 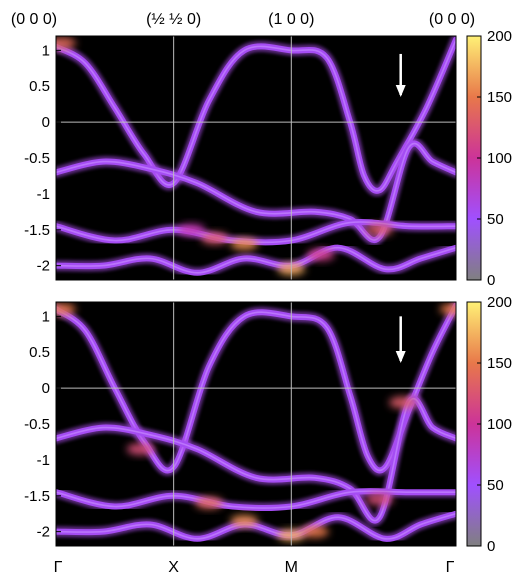 What do you see at coordinates (291, 567) in the screenshot?
I see `k-point-label: M` at bounding box center [291, 567].